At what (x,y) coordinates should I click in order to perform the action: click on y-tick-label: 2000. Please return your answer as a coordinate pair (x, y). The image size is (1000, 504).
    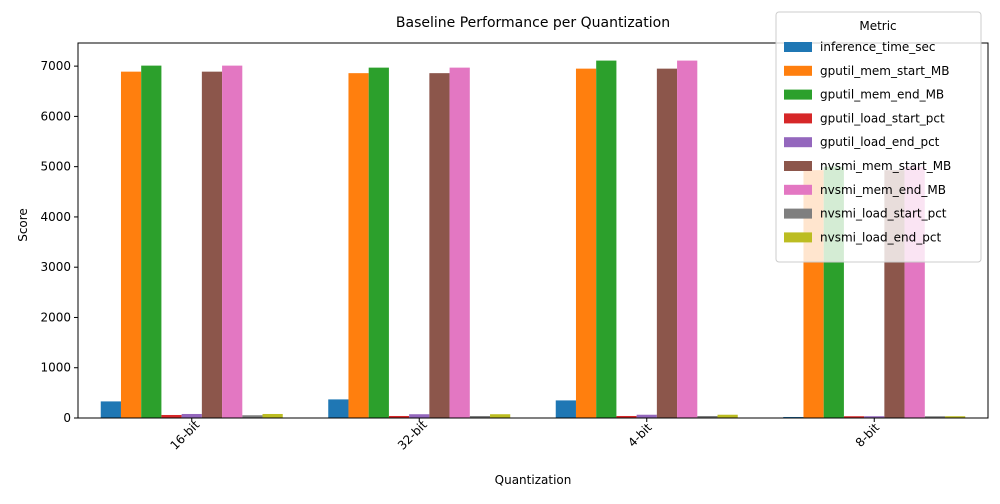
    Looking at the image, I should click on (55, 317).